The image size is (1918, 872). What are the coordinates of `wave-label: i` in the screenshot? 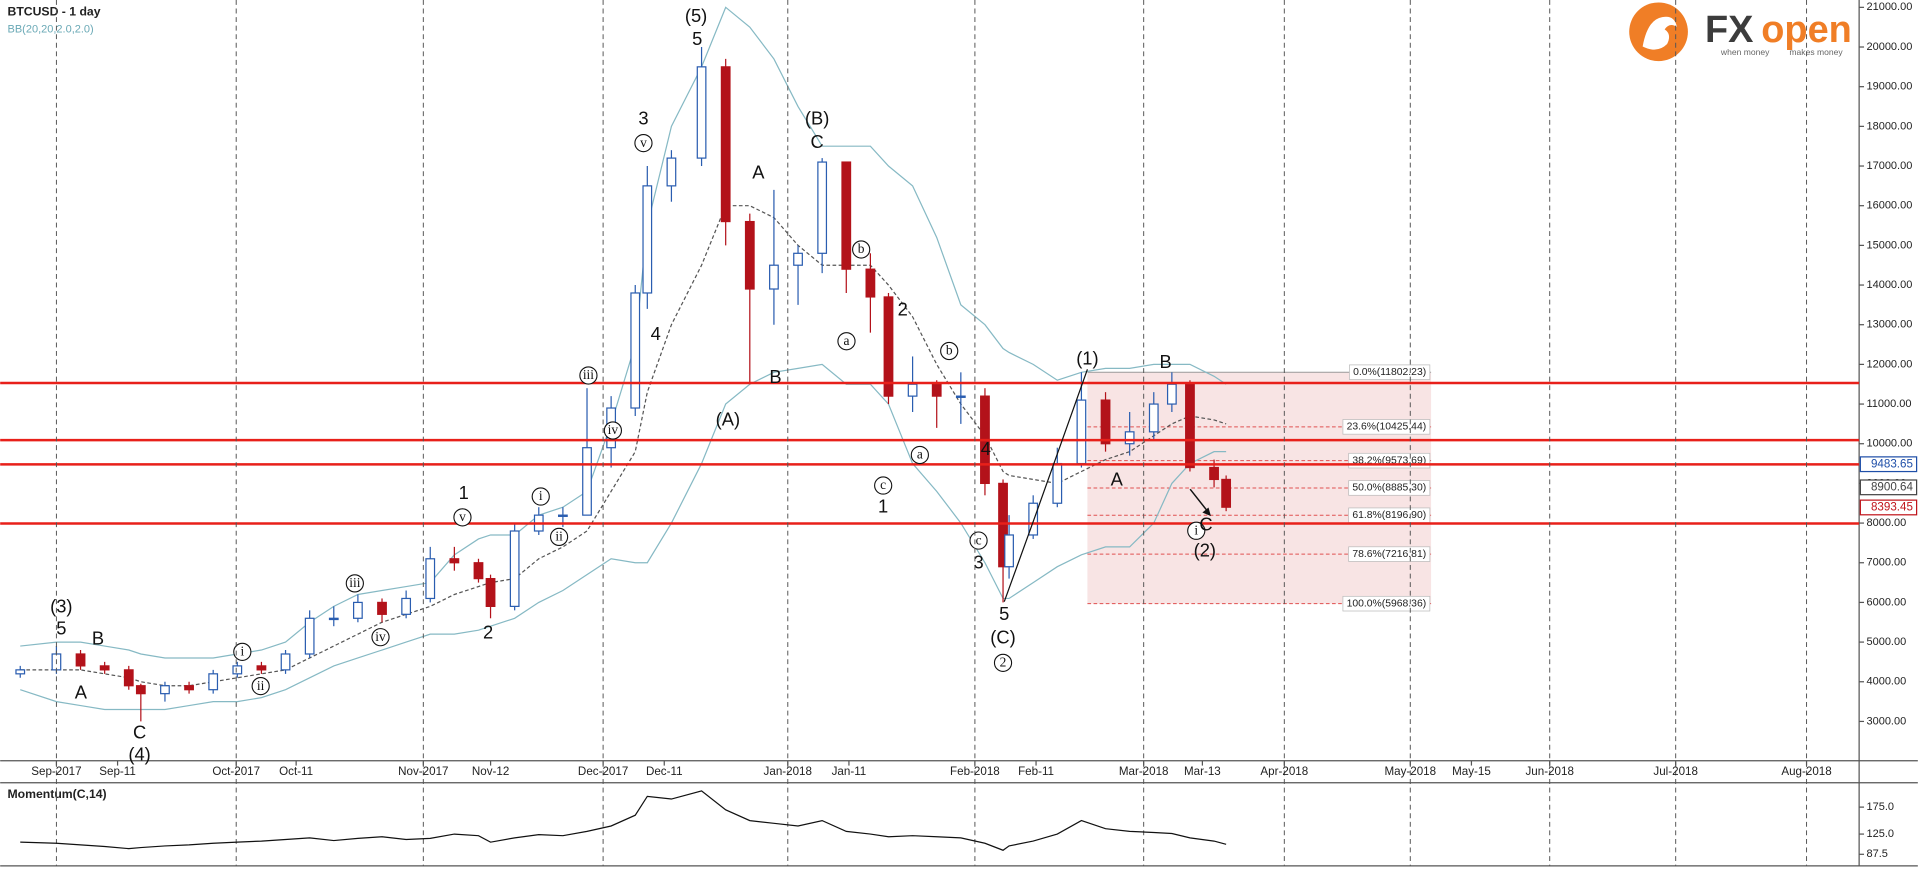 It's located at (1196, 529).